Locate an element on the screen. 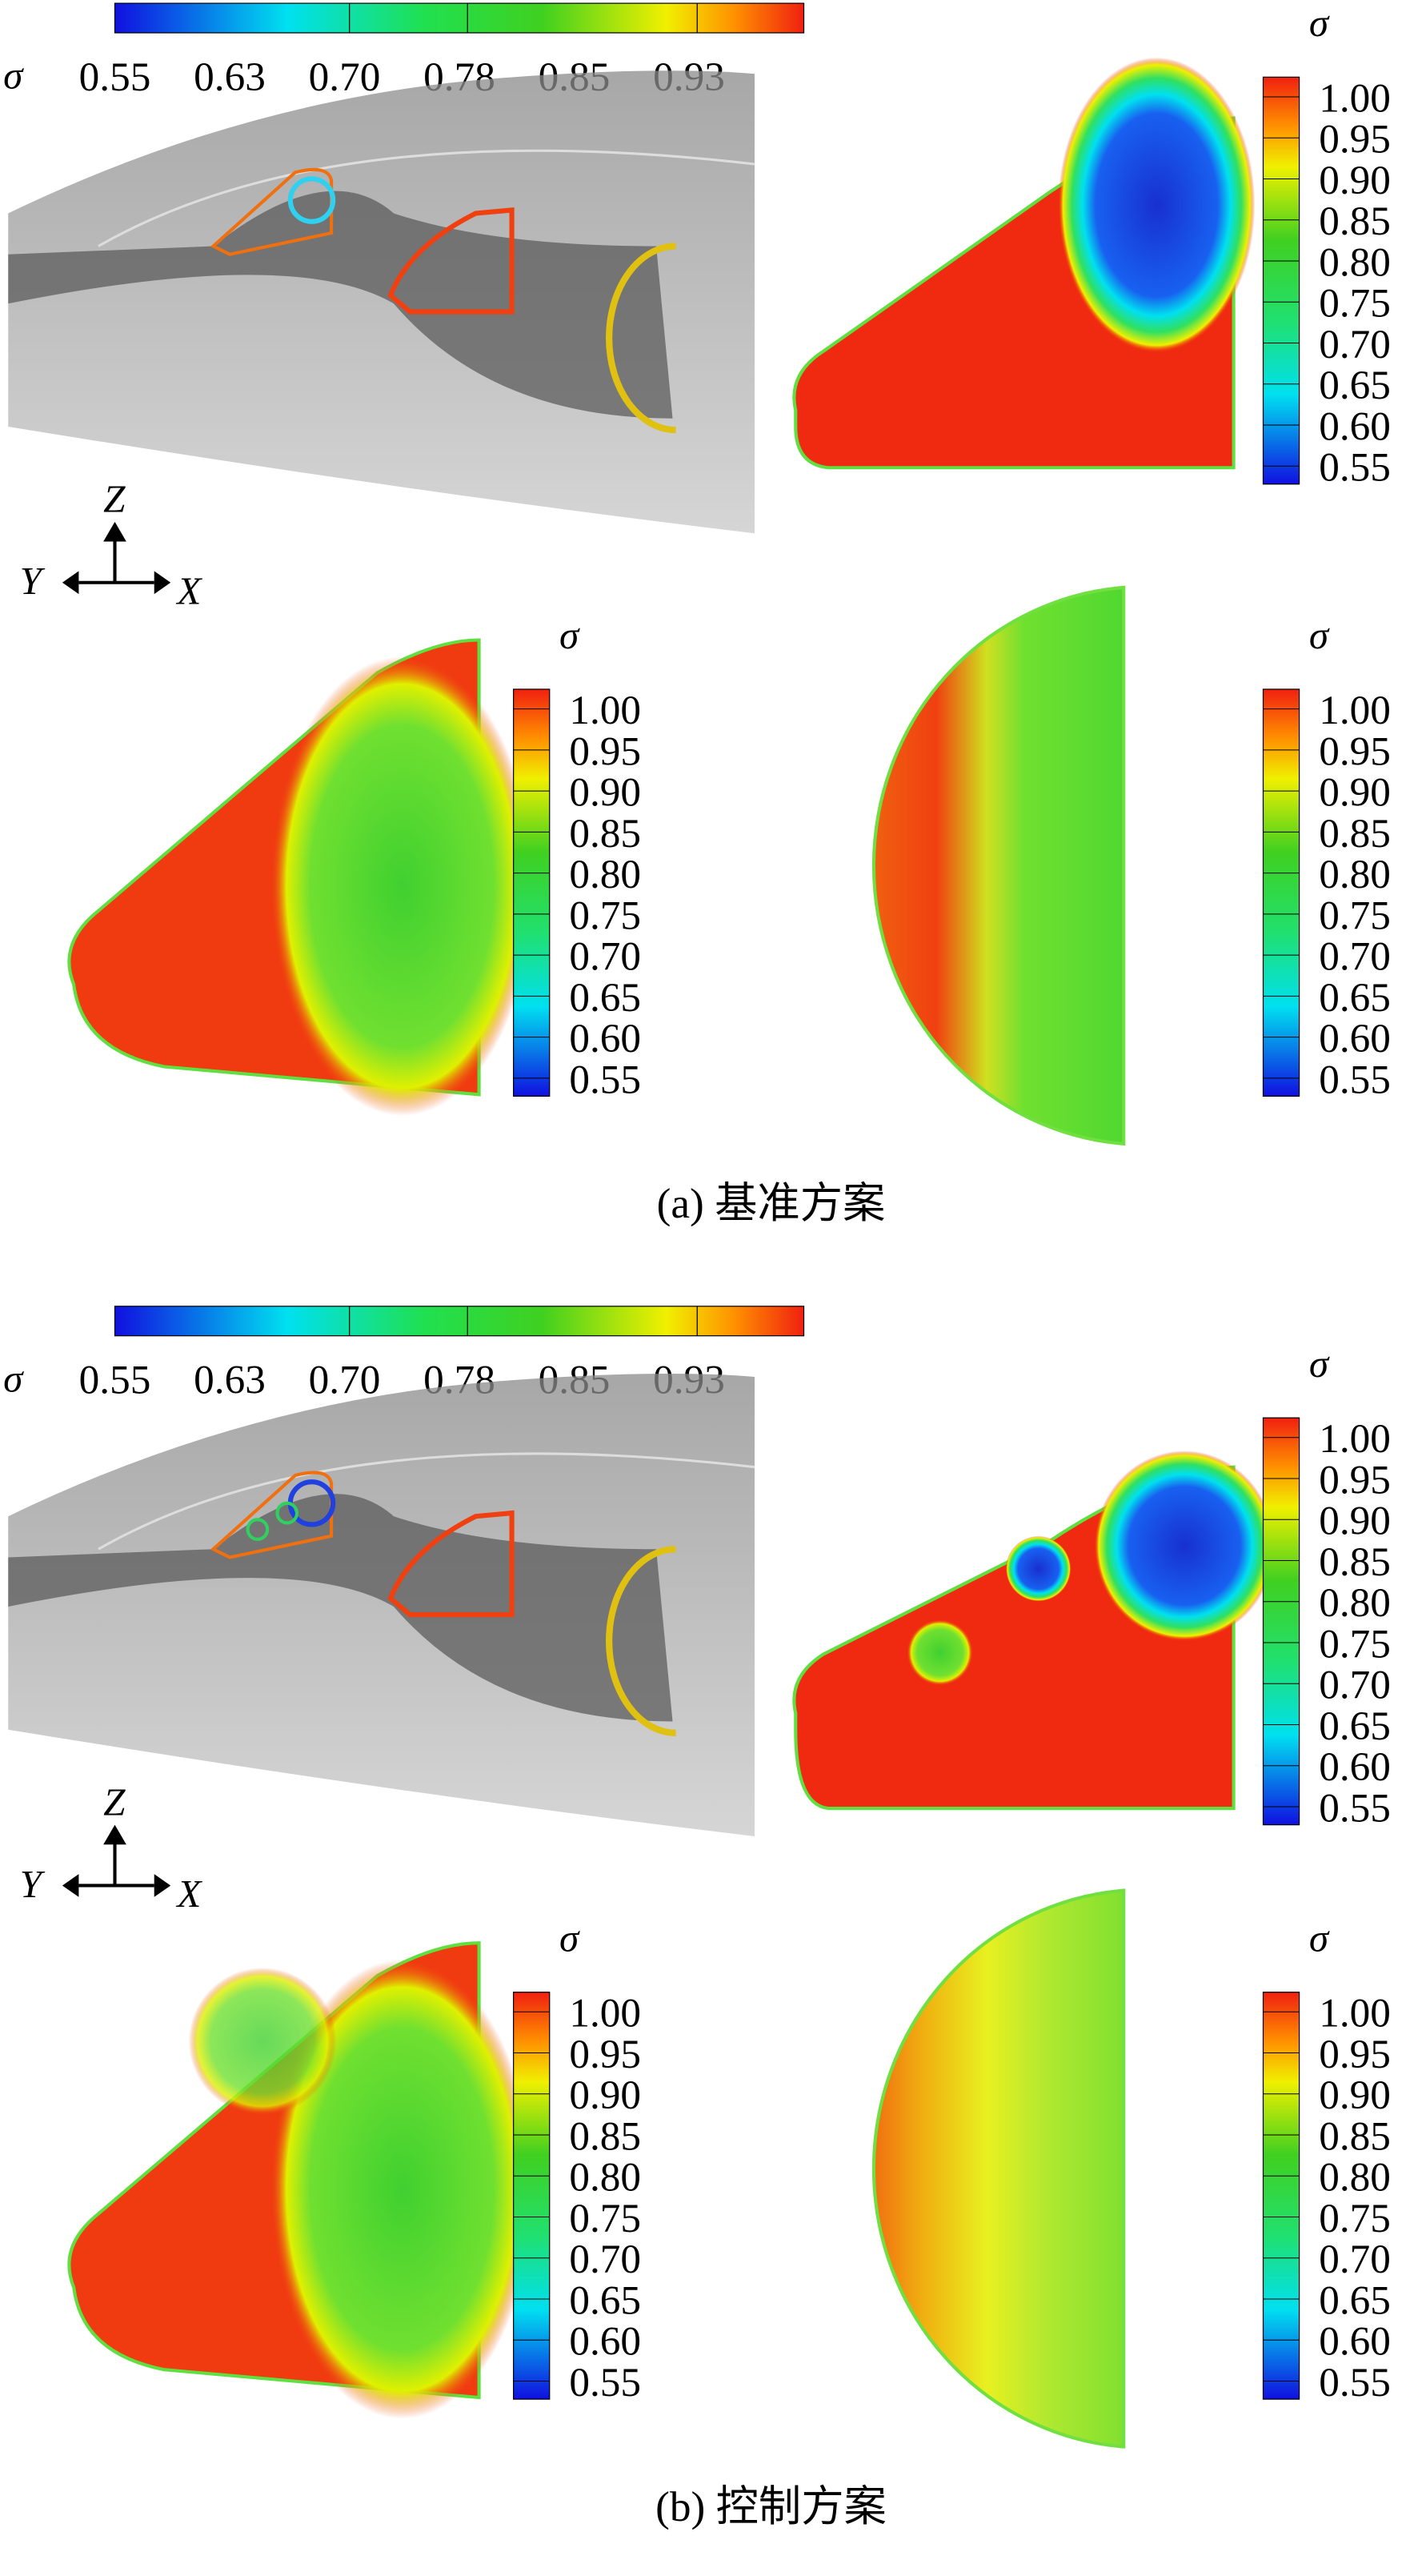  duct is located at coordinates (340, 1608).